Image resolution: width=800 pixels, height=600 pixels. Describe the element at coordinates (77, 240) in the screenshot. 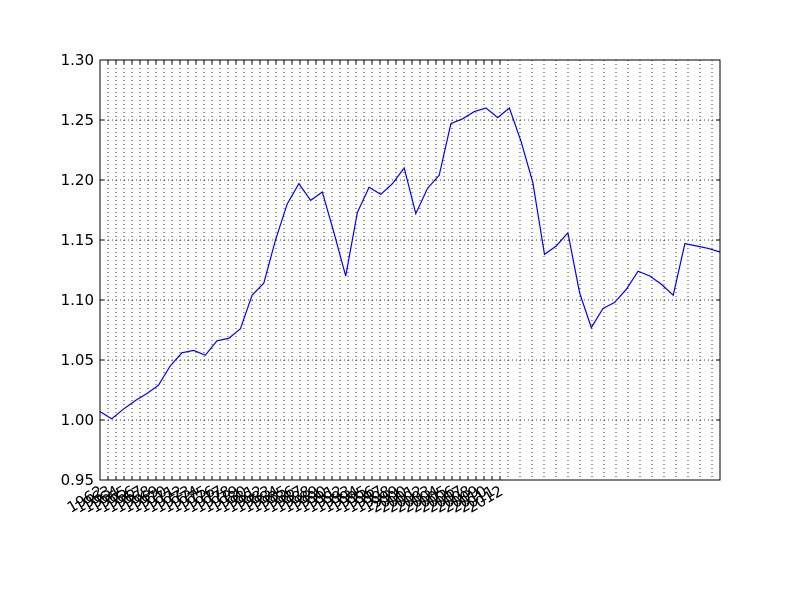

I see `y-tick-label: 1.15` at that location.